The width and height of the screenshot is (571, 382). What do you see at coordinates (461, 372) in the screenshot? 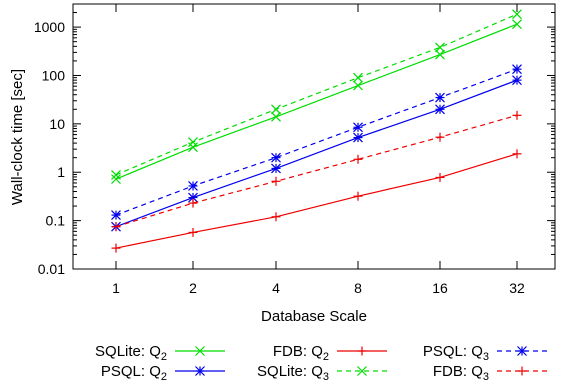
I see `legend-label: FDB: Q3` at bounding box center [461, 372].